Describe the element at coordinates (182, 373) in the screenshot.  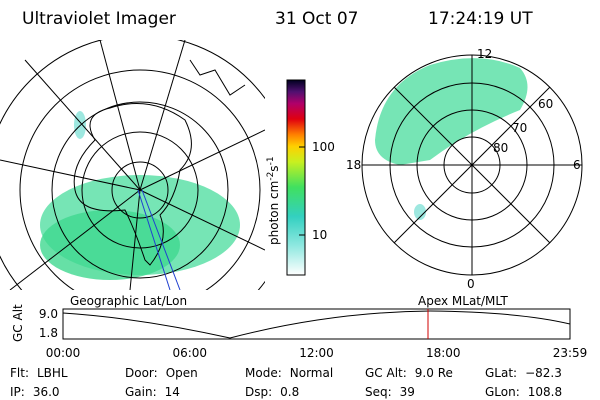
I see `field-value: Open` at that location.